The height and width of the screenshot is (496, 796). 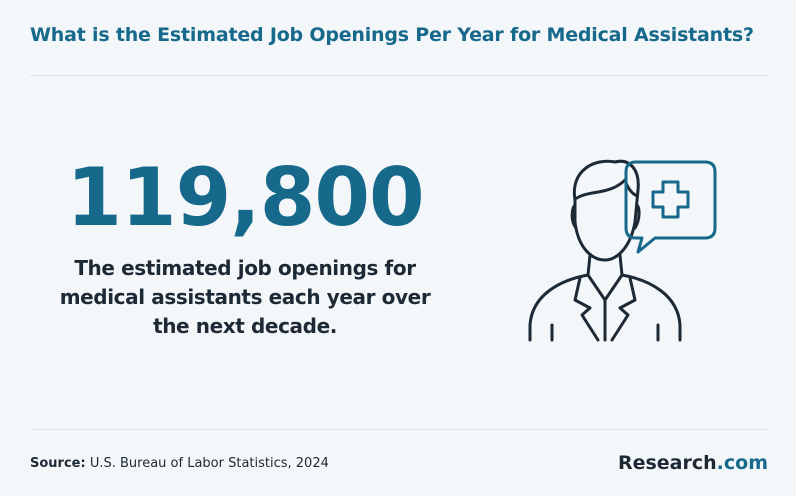 I want to click on brand-suffix: .com, so click(x=742, y=463).